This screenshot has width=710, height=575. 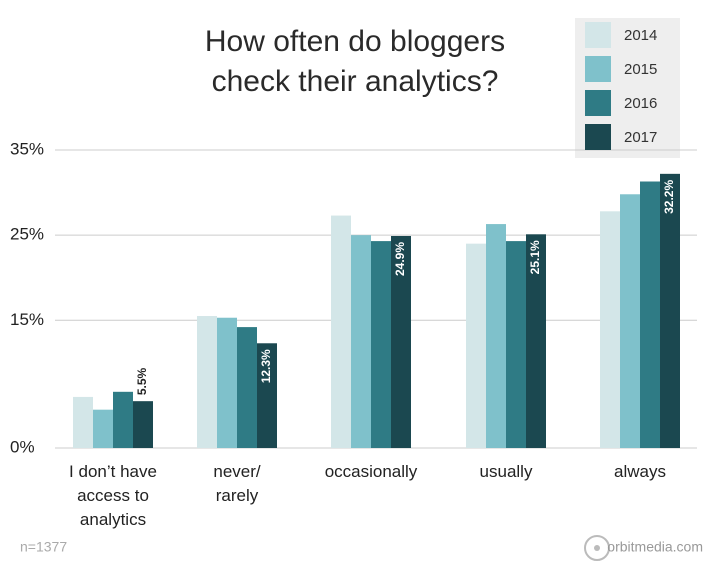 I want to click on legend-label: 2017, so click(x=640, y=137).